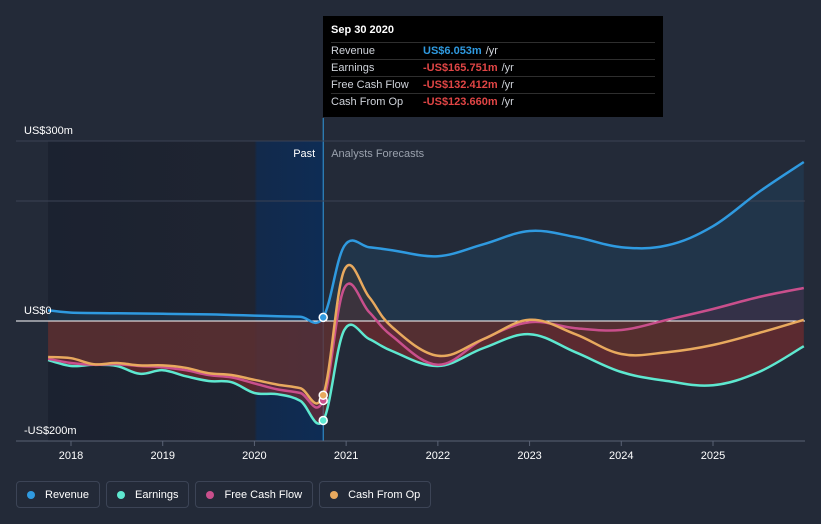 This screenshot has height=524, width=821. I want to click on x-tick-label: 2022, so click(438, 456).